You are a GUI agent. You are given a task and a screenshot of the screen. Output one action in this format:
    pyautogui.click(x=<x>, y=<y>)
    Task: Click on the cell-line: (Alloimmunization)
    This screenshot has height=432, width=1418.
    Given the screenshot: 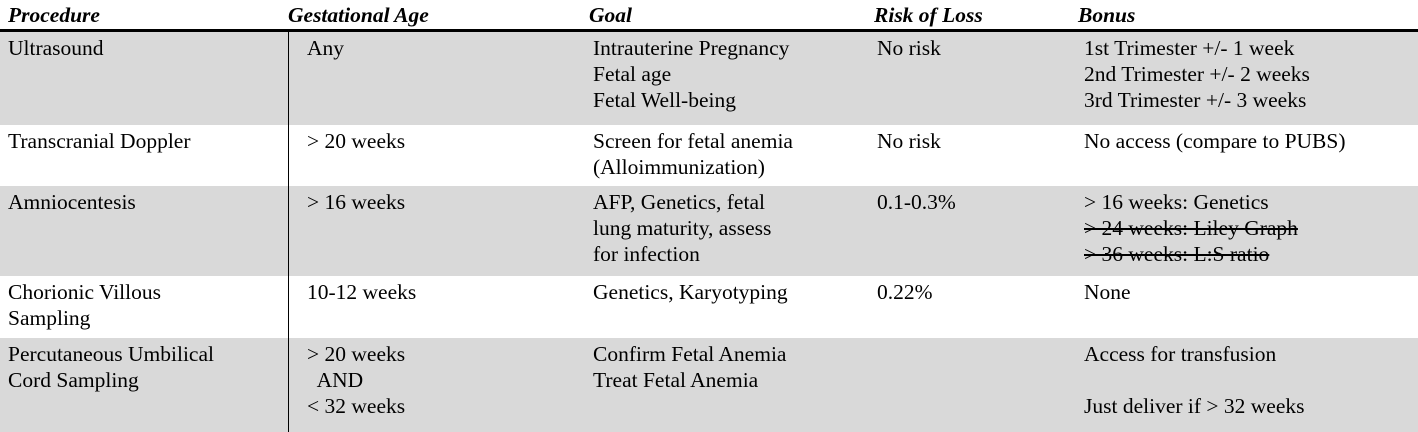 What is the action you would take?
    pyautogui.click(x=679, y=167)
    